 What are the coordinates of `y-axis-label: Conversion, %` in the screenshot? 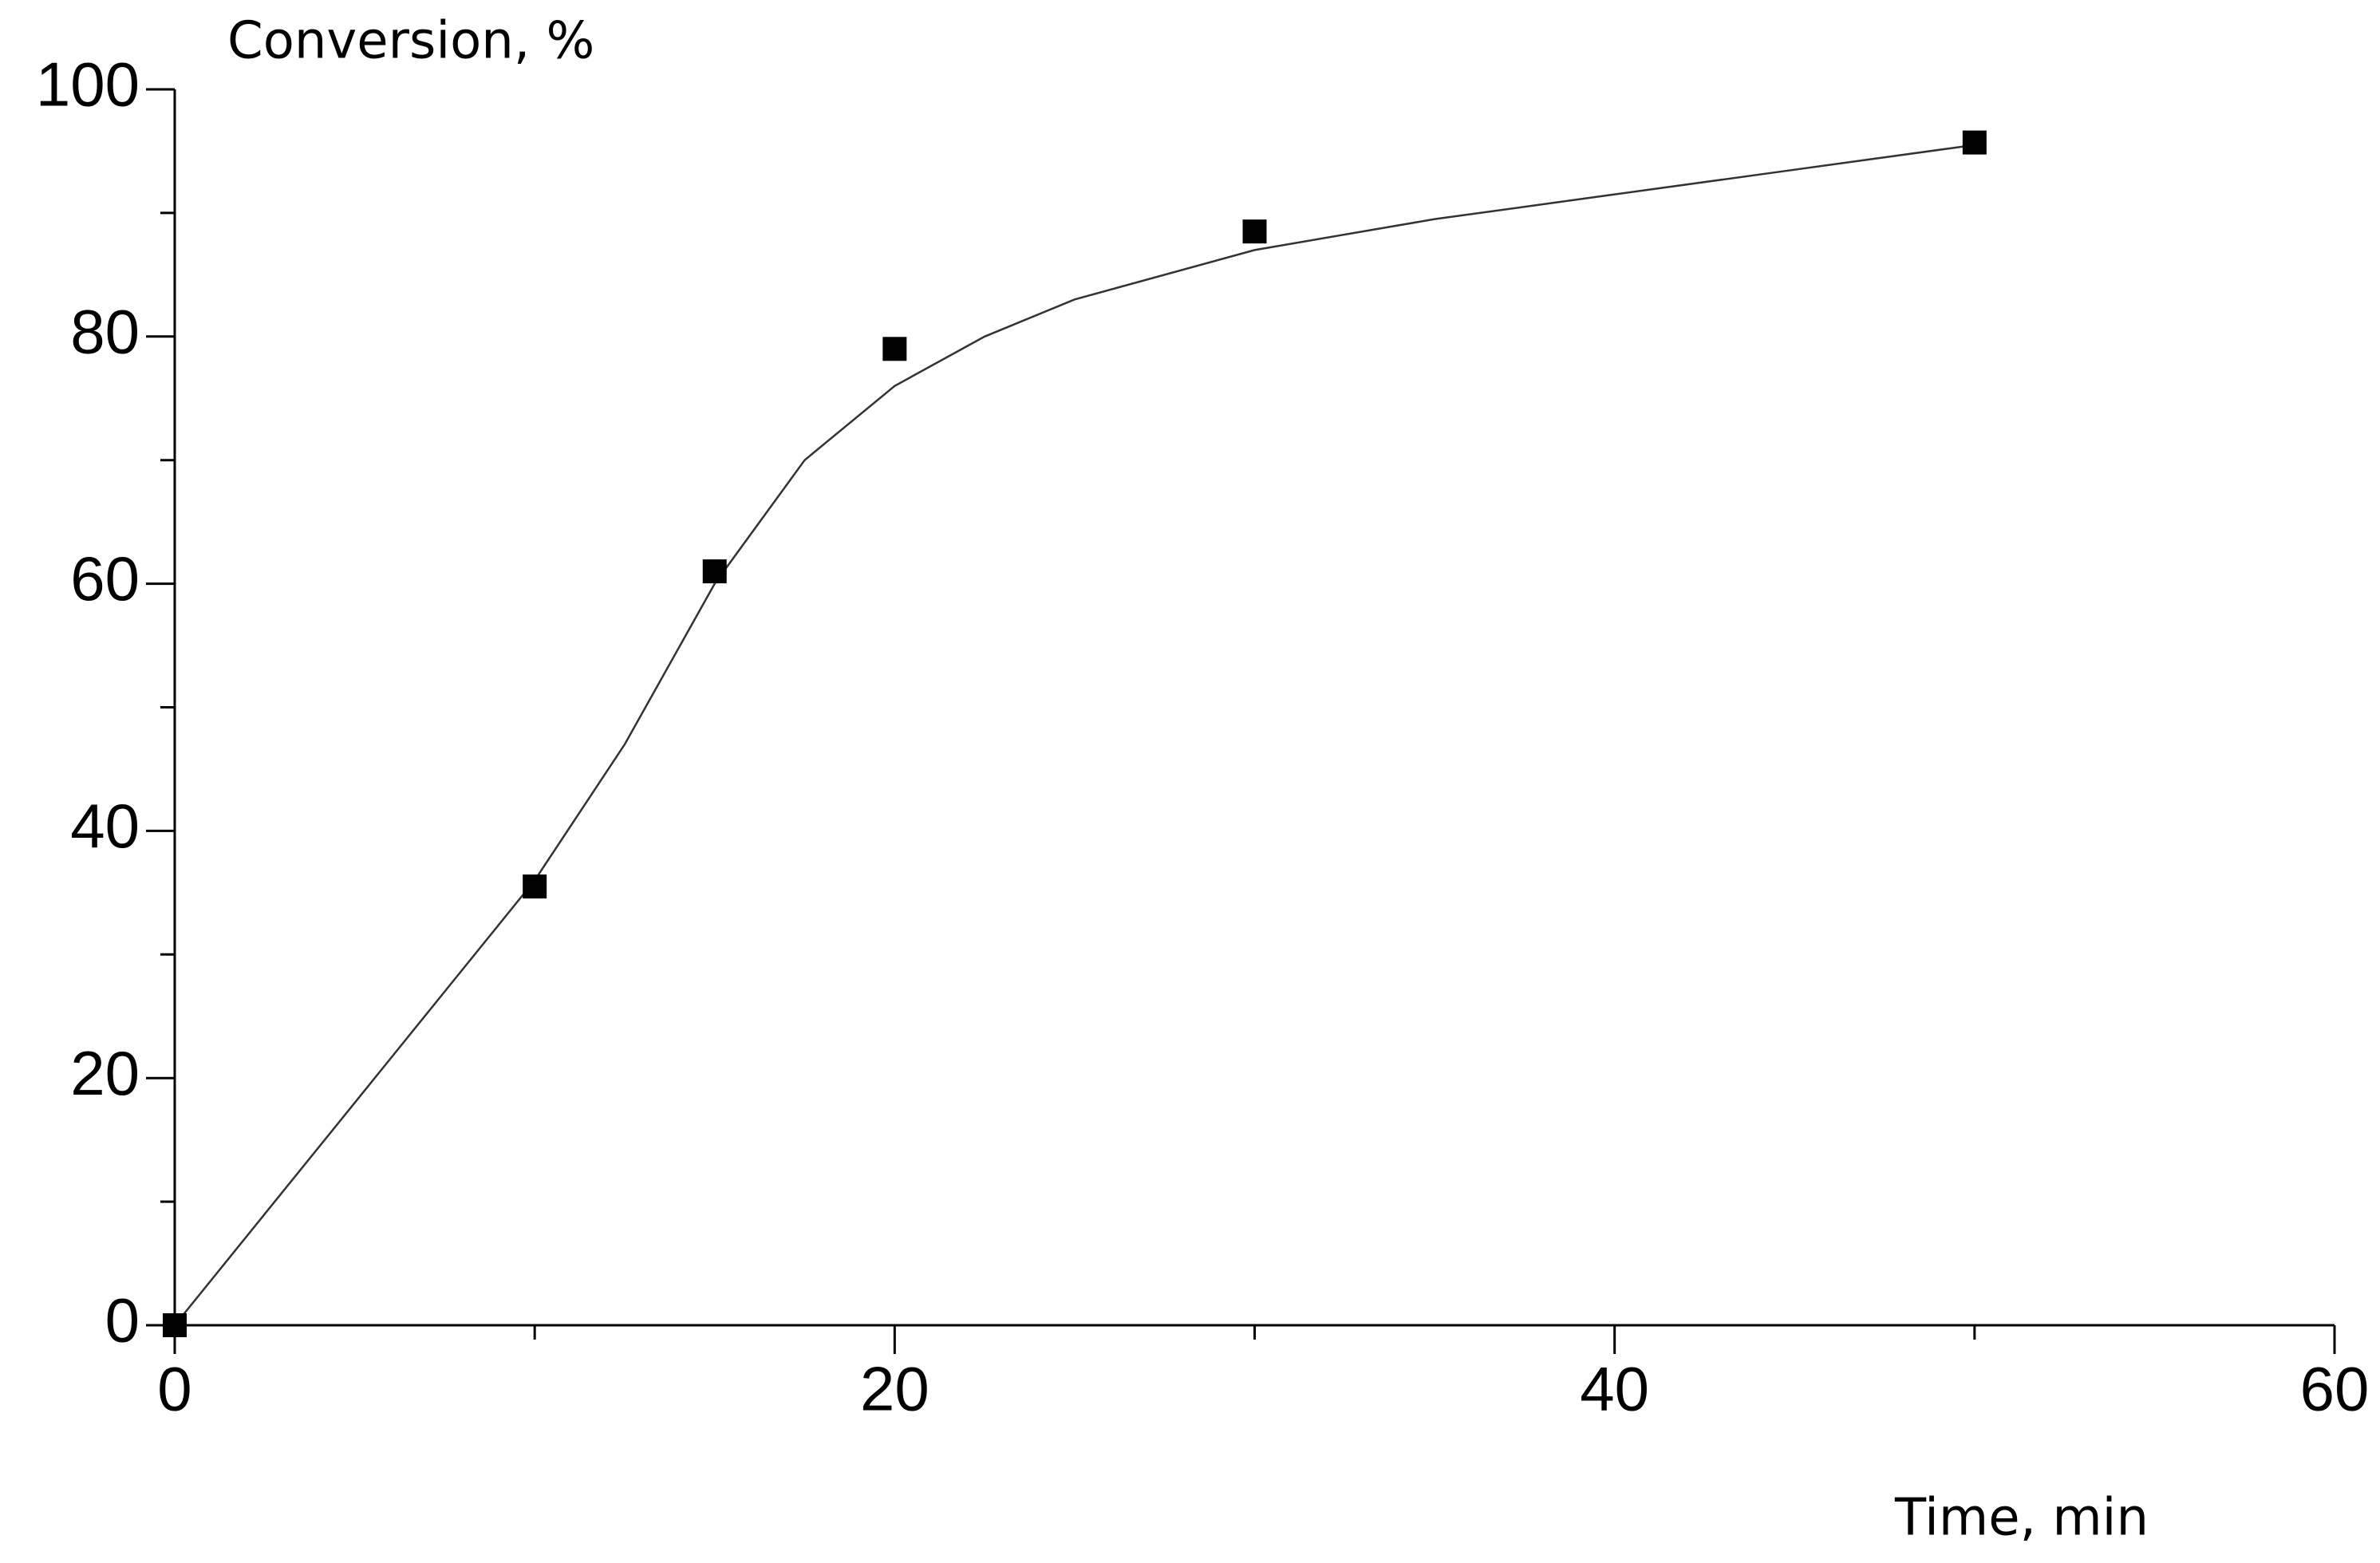 It's located at (410, 41).